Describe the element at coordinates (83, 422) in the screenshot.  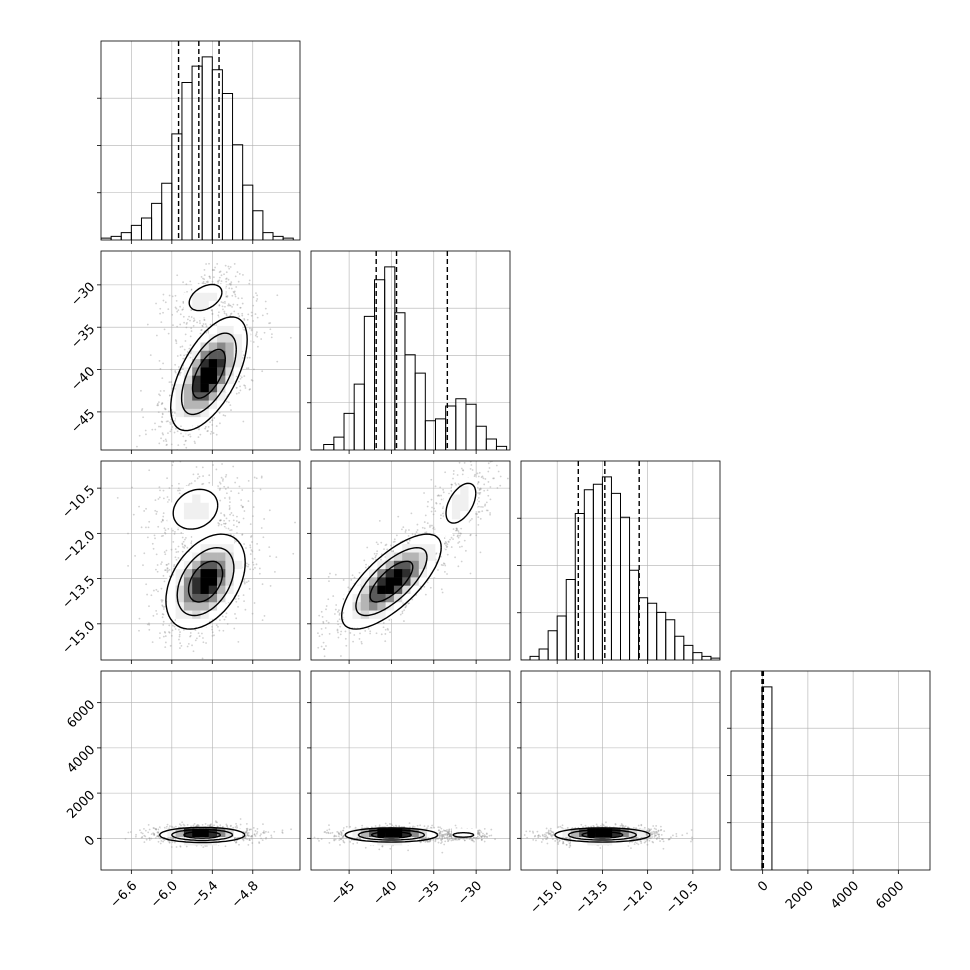
I see `y-tick-label-p1-0: −45` at that location.